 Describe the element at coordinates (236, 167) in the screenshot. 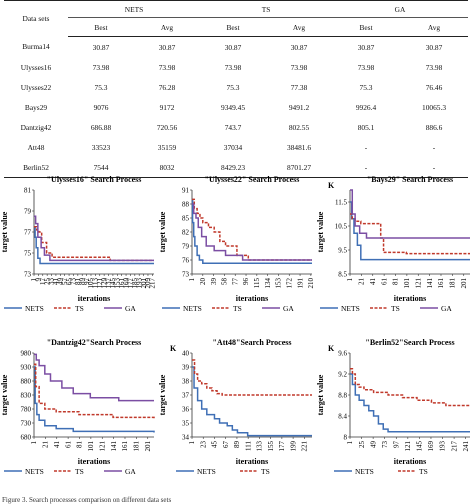

I see `table-row: Berlin52 7544 8032 8429.23 8701.27- -` at that location.